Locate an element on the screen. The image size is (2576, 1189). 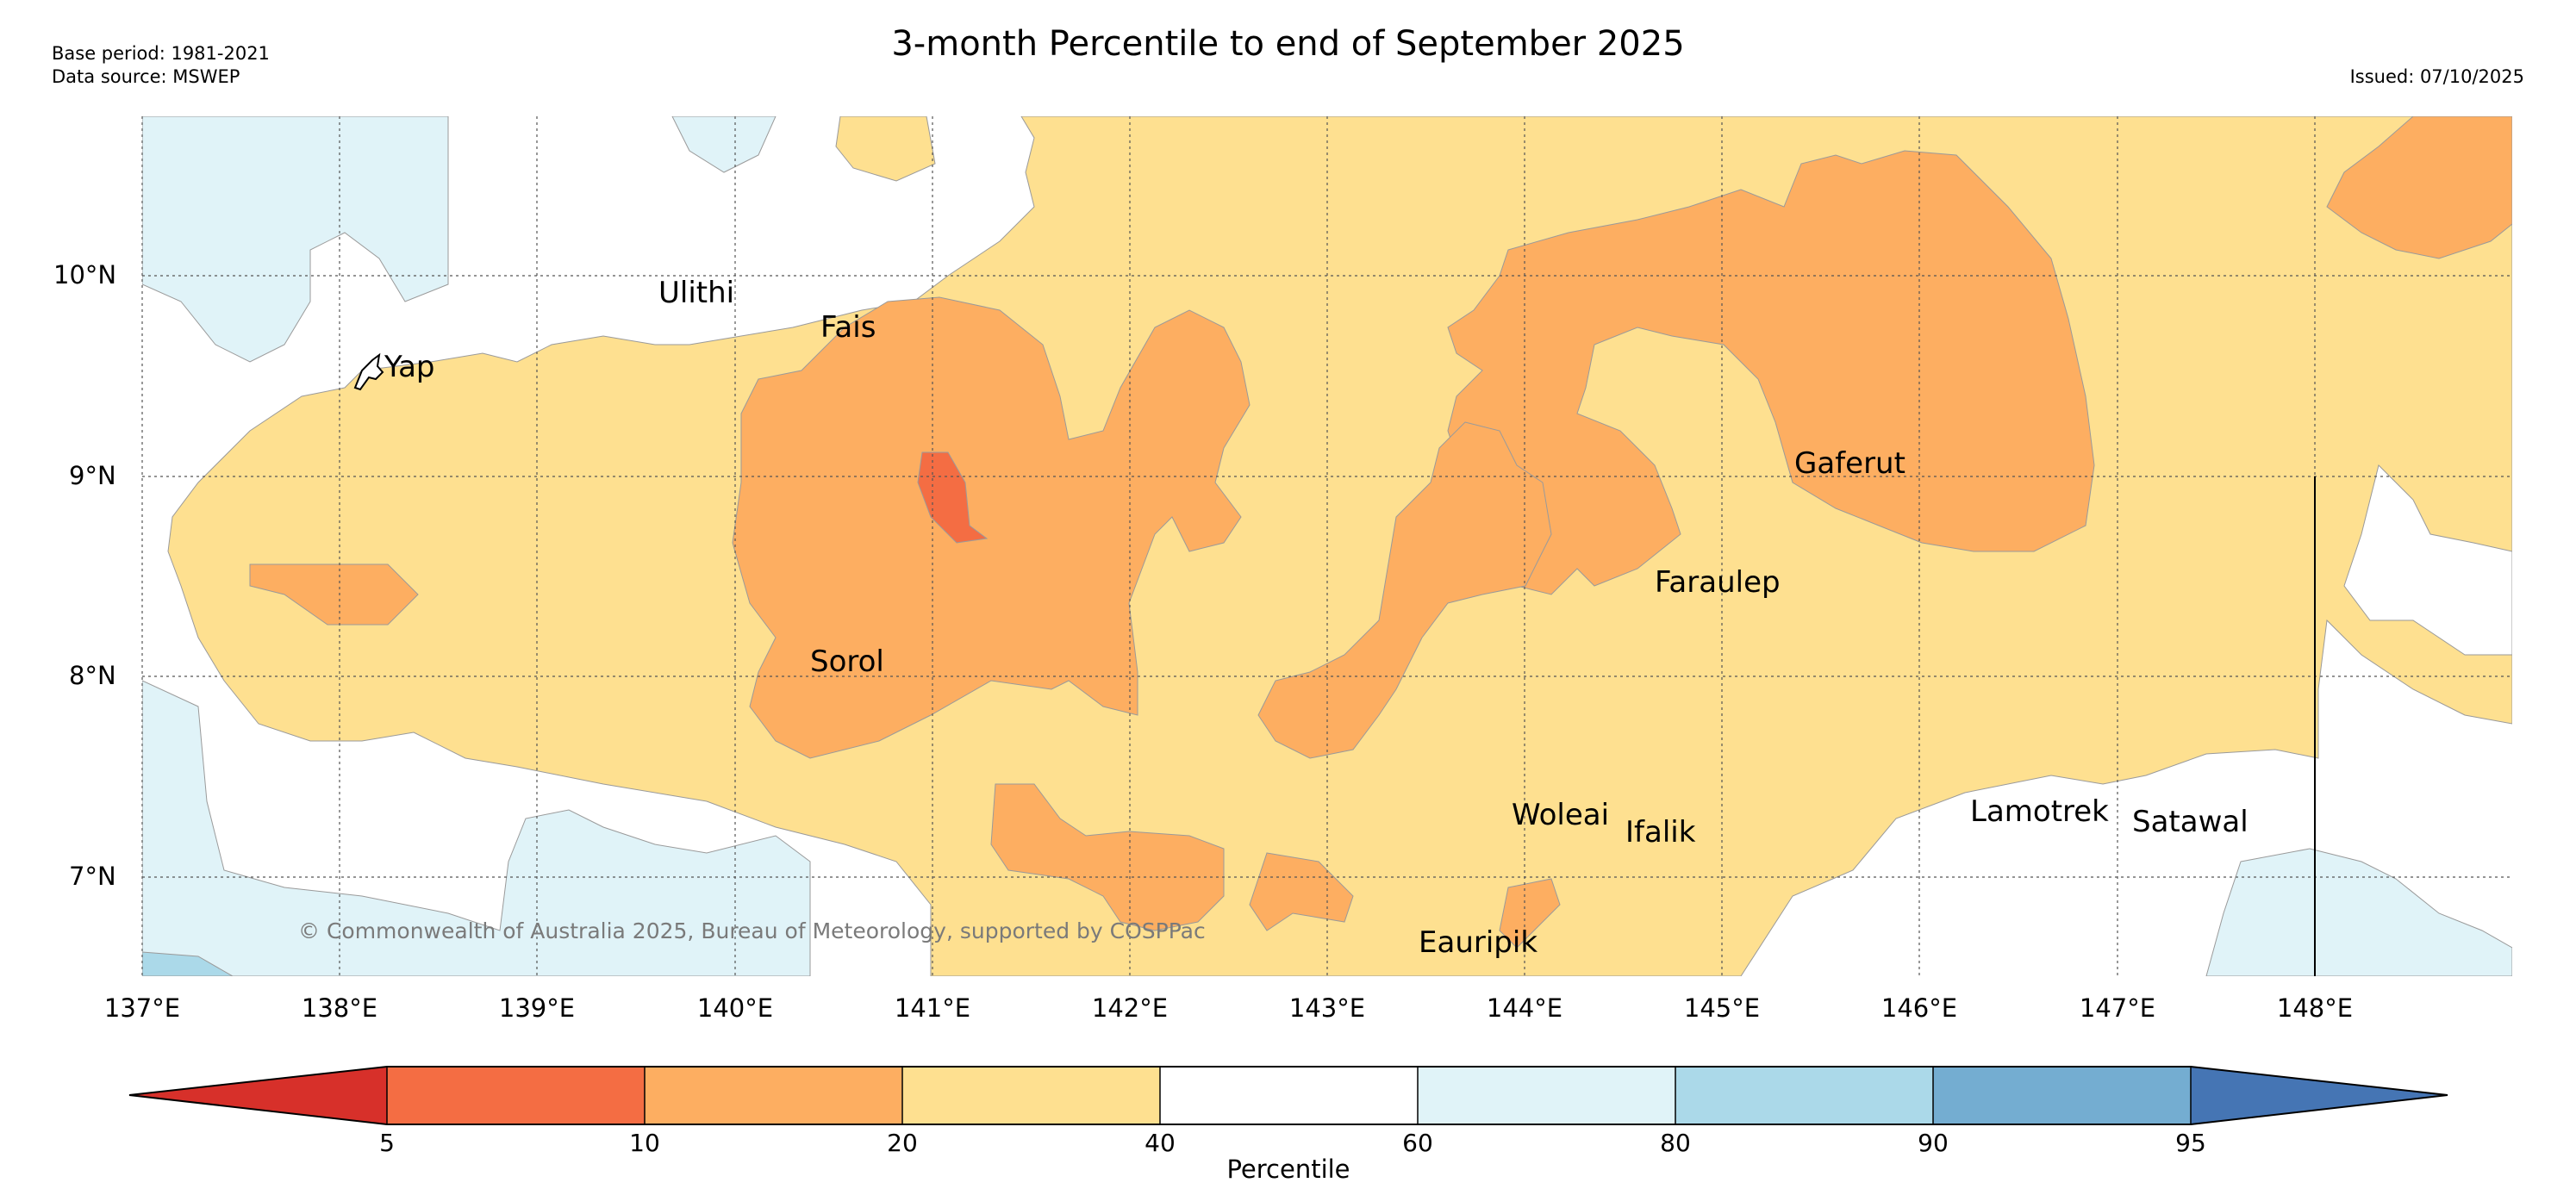
colorbar-tick-95: 95 is located at coordinates (2190, 1143).